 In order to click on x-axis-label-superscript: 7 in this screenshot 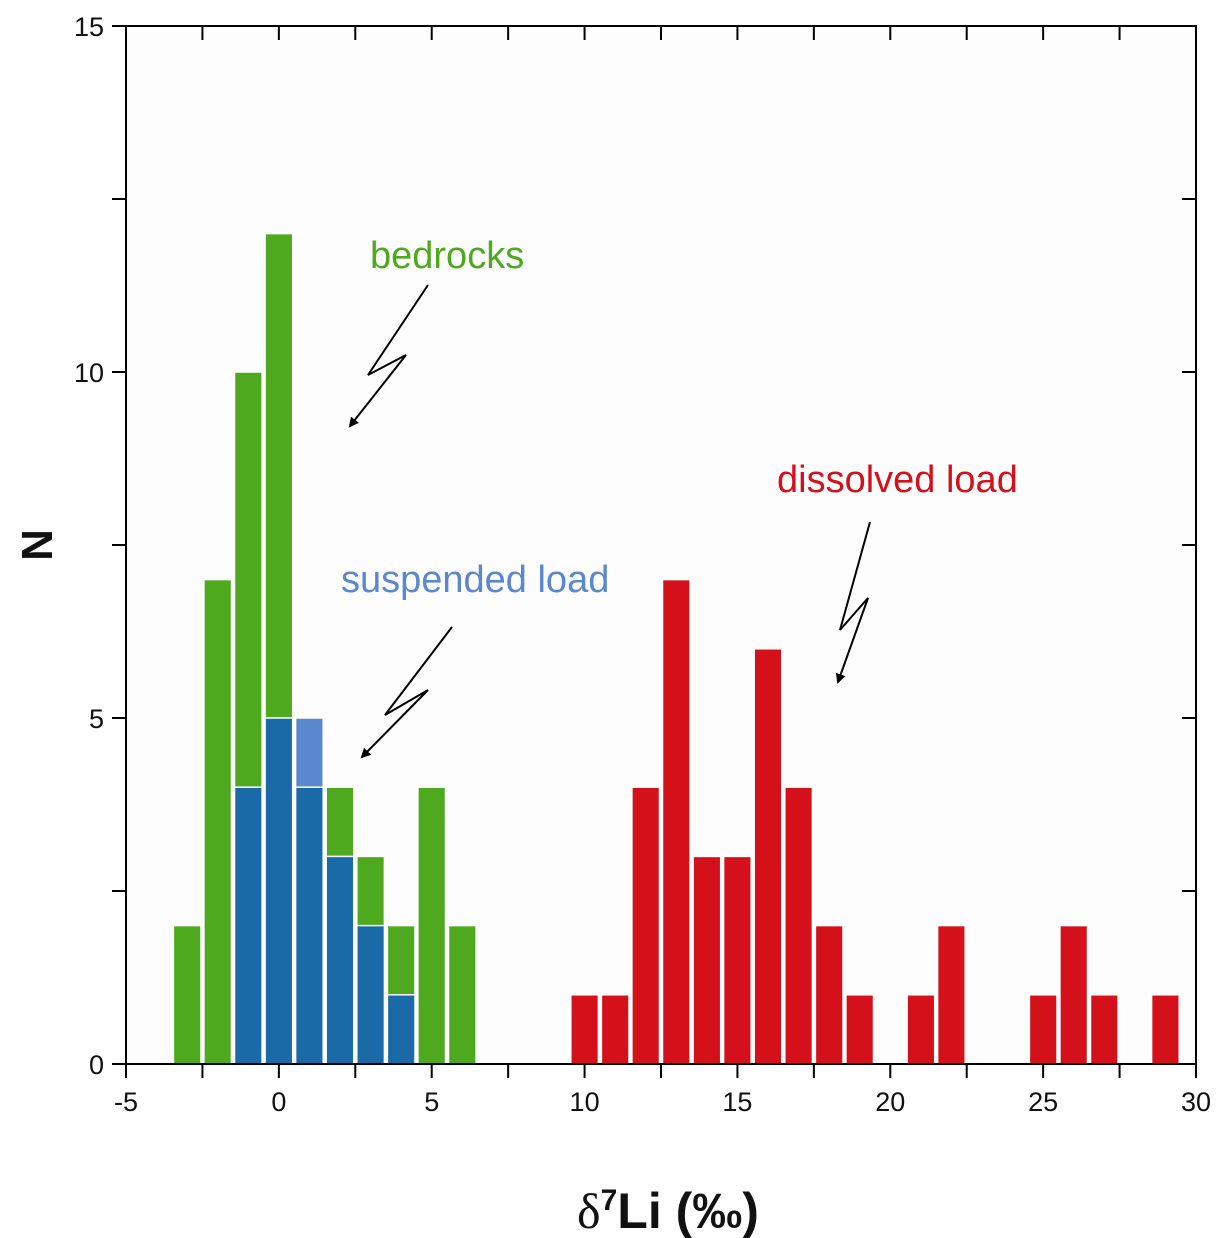, I will do `click(609, 1200)`.